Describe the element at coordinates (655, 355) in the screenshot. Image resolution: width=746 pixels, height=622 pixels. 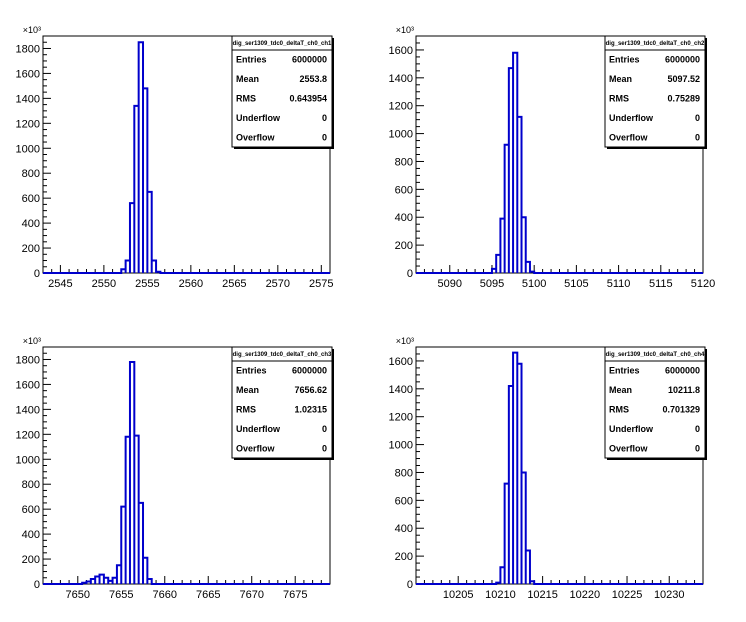
I see `stats-title: dig_ser1309_tdc0_deltaT_ch0_ch4` at that location.